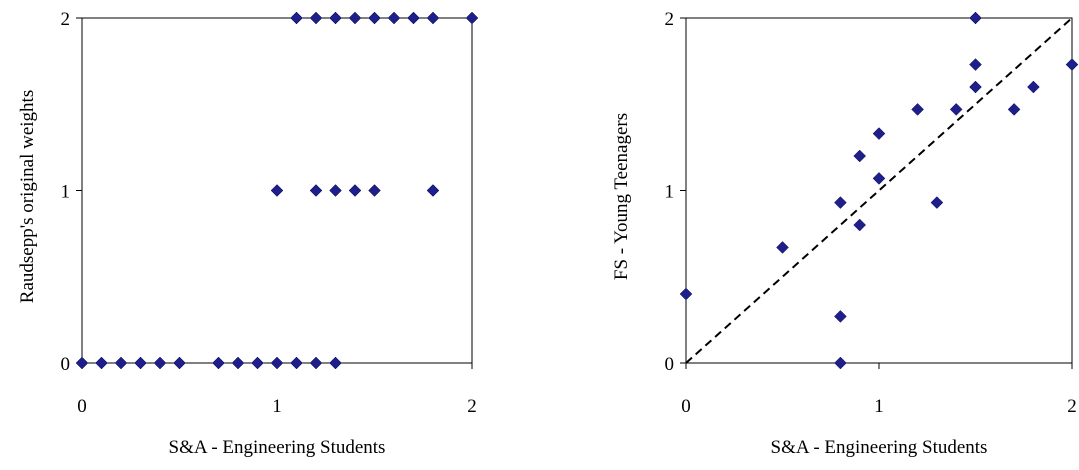 The height and width of the screenshot is (470, 1079). I want to click on x-axis-title-left: S&A - Engineering Students, so click(277, 447).